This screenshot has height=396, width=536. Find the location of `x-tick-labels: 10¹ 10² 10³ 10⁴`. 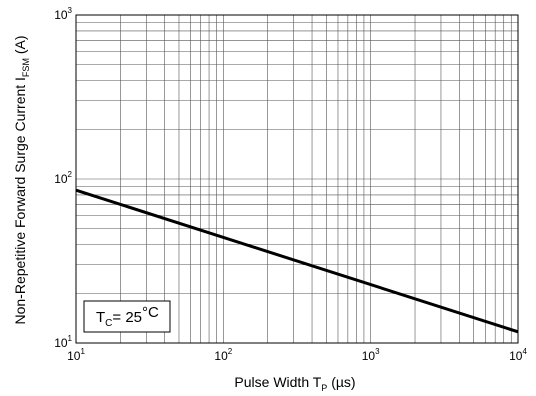

x-tick-labels: 10¹ 10² 10³ 10⁴ is located at coordinates (297, 355).